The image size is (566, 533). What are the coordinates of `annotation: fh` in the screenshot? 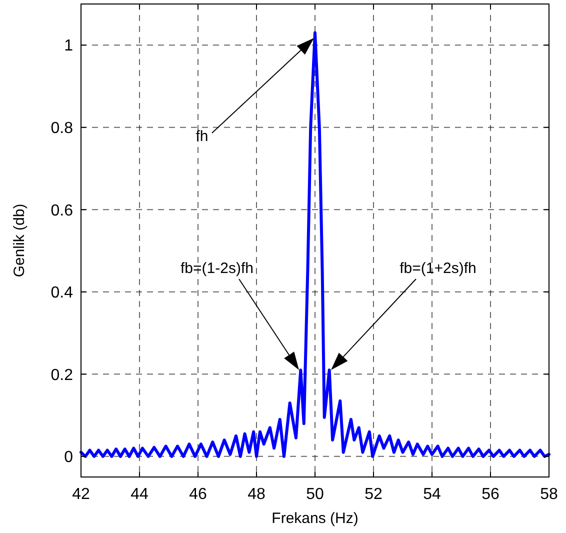 It's located at (202, 136).